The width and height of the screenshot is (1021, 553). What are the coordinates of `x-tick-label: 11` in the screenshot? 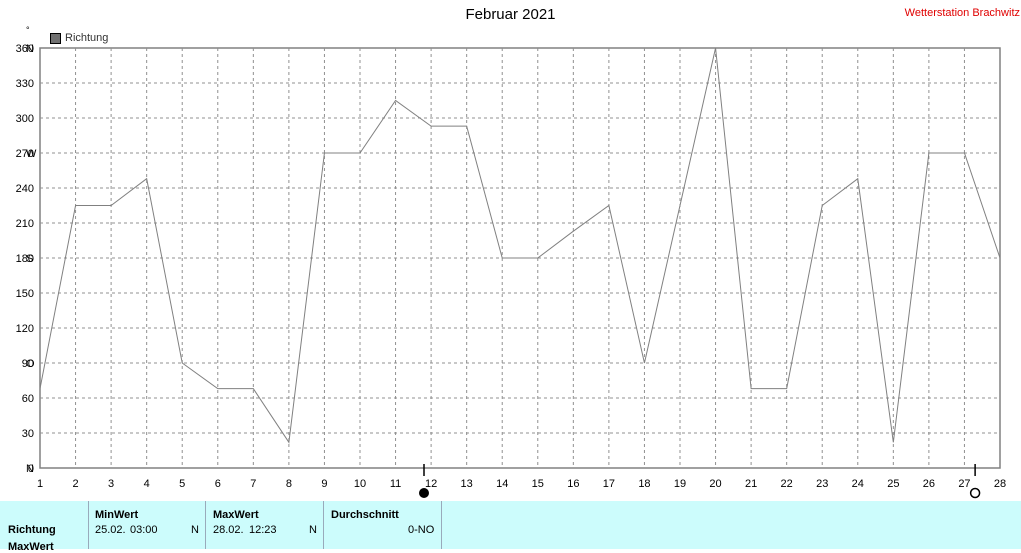 It's located at (395, 484).